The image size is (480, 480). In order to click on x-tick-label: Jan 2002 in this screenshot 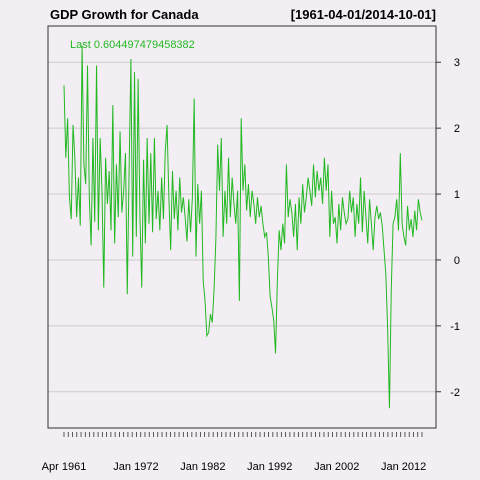, I will do `click(336, 467)`.